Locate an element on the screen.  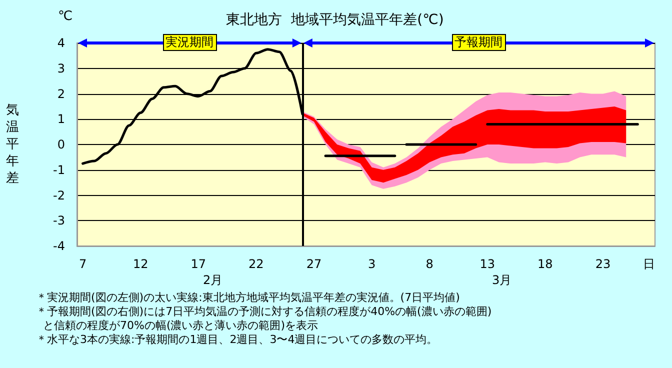
x-tick-label: 12 is located at coordinates (140, 264).